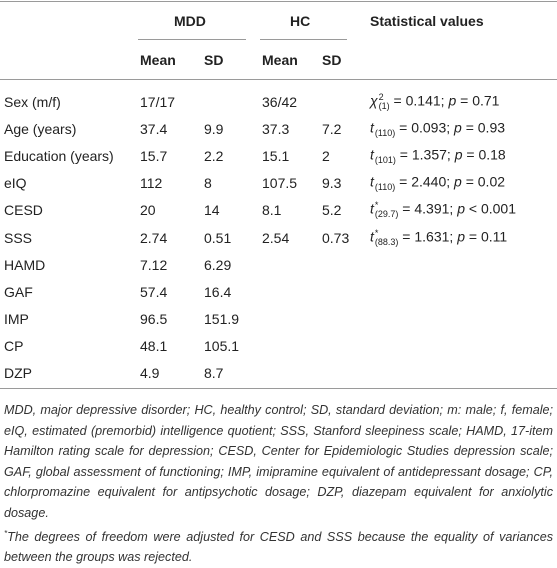 Image resolution: width=557 pixels, height=568 pixels. Describe the element at coordinates (218, 237) in the screenshot. I see `cell: 0.51` at that location.